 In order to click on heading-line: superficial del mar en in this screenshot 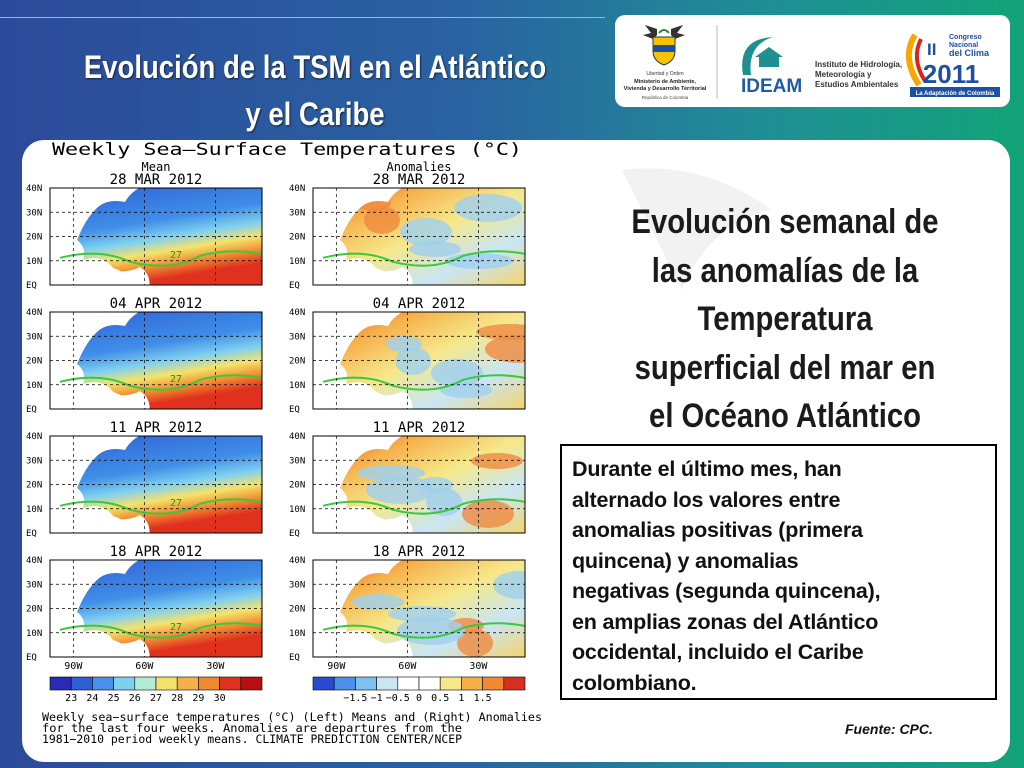, I will do `click(785, 367)`.